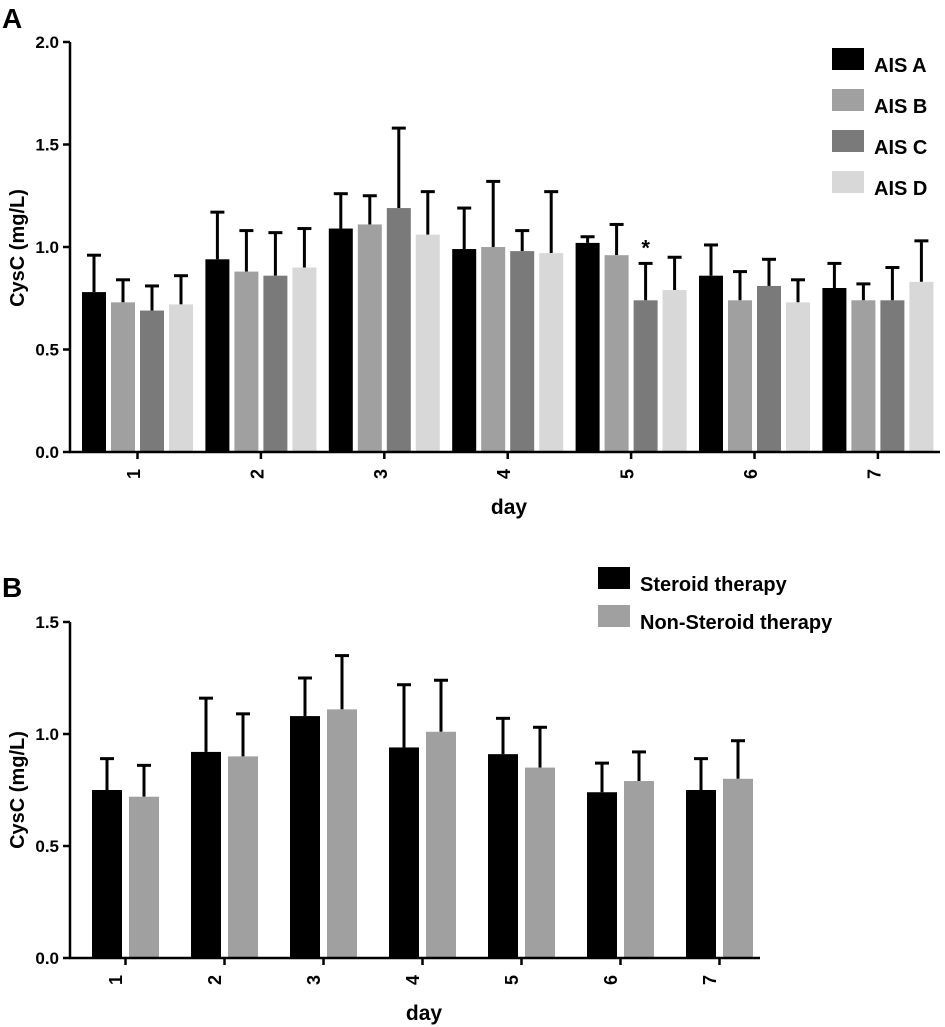  What do you see at coordinates (900, 148) in the screenshot?
I see `legend-label-a-3: AIS C` at bounding box center [900, 148].